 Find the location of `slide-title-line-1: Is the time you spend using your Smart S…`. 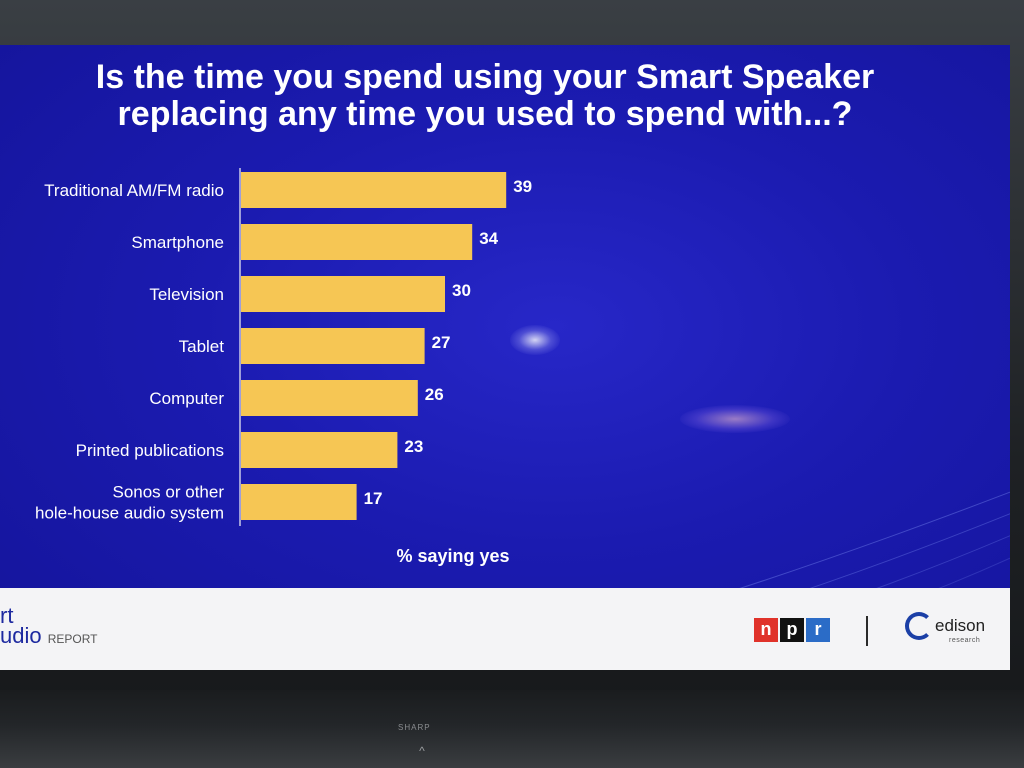

slide-title-line-1: Is the time you spend using your Smart S… is located at coordinates (485, 77).